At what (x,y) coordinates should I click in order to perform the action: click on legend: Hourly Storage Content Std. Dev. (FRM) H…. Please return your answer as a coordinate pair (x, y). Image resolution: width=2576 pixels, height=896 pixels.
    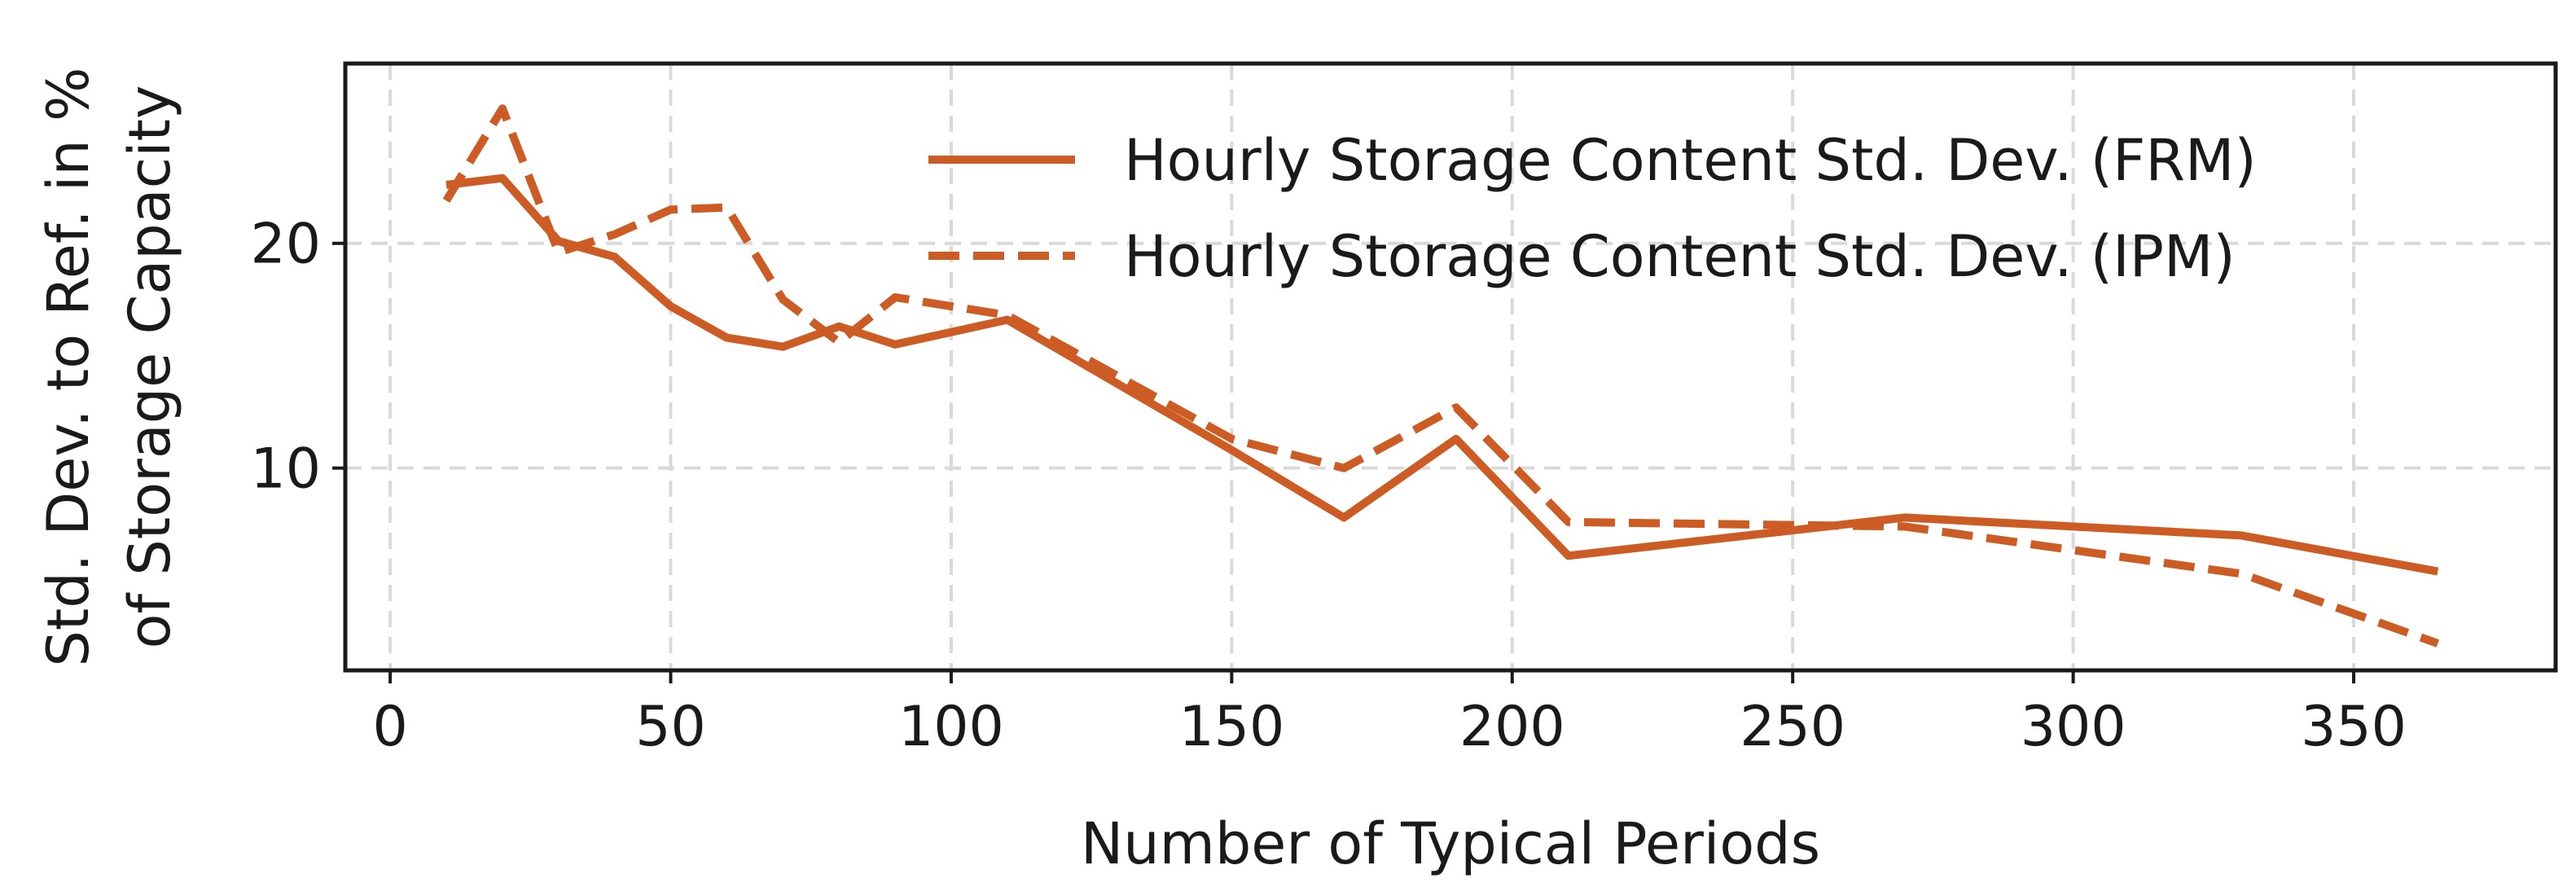
    Looking at the image, I should click on (1592, 208).